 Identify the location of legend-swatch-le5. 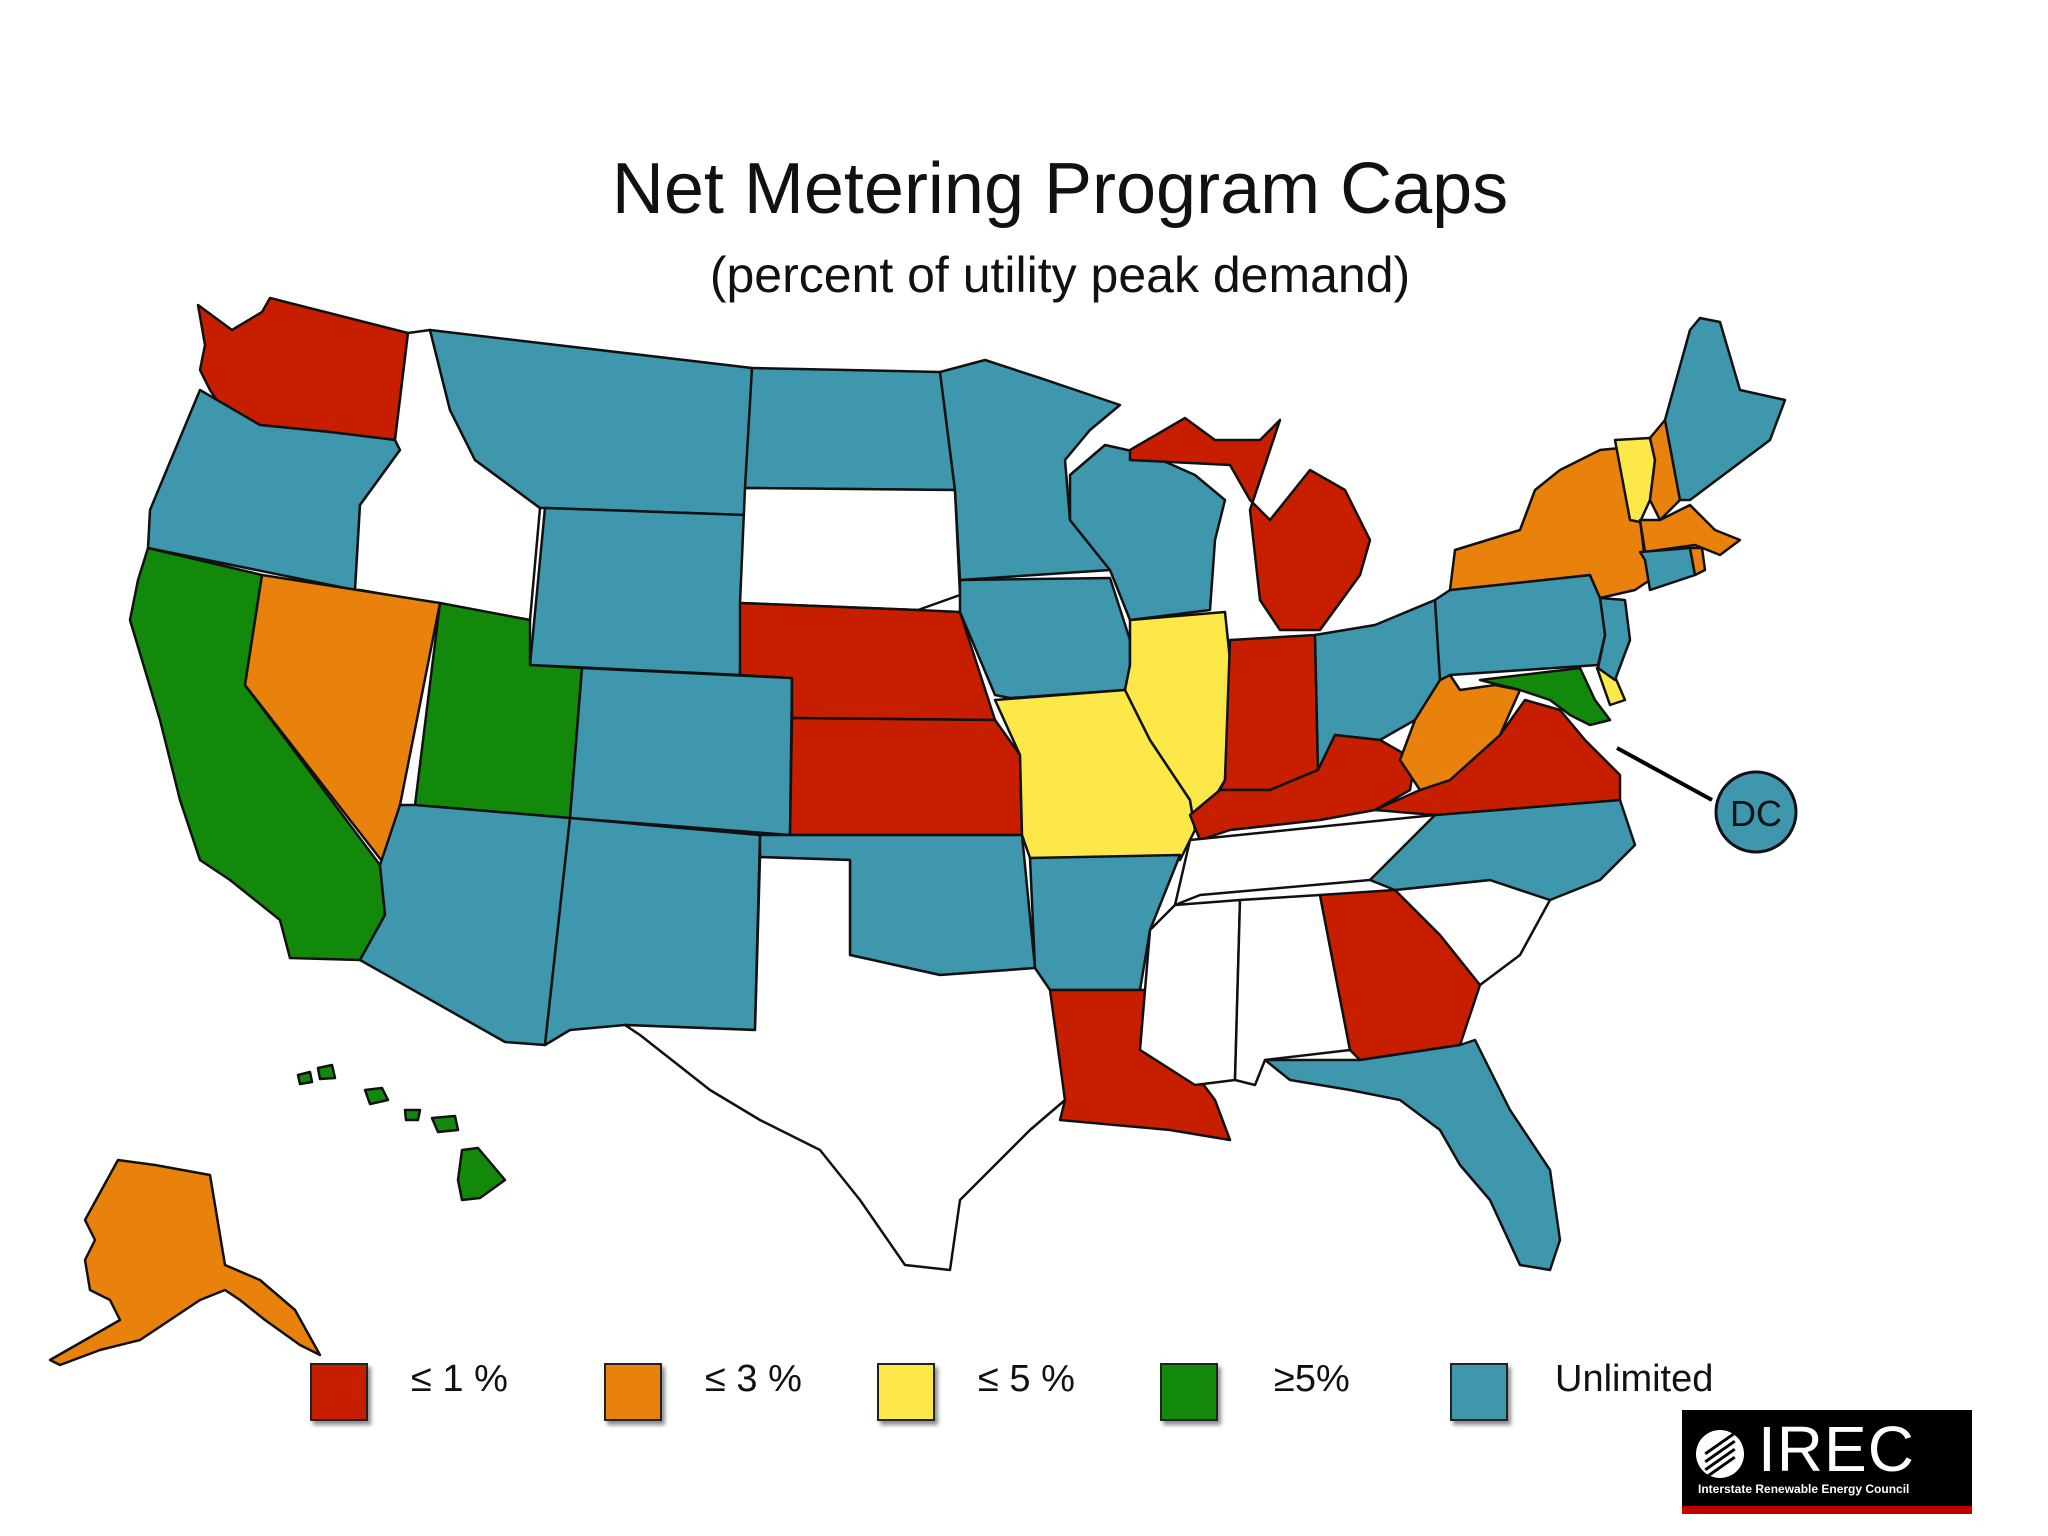
(906, 1392).